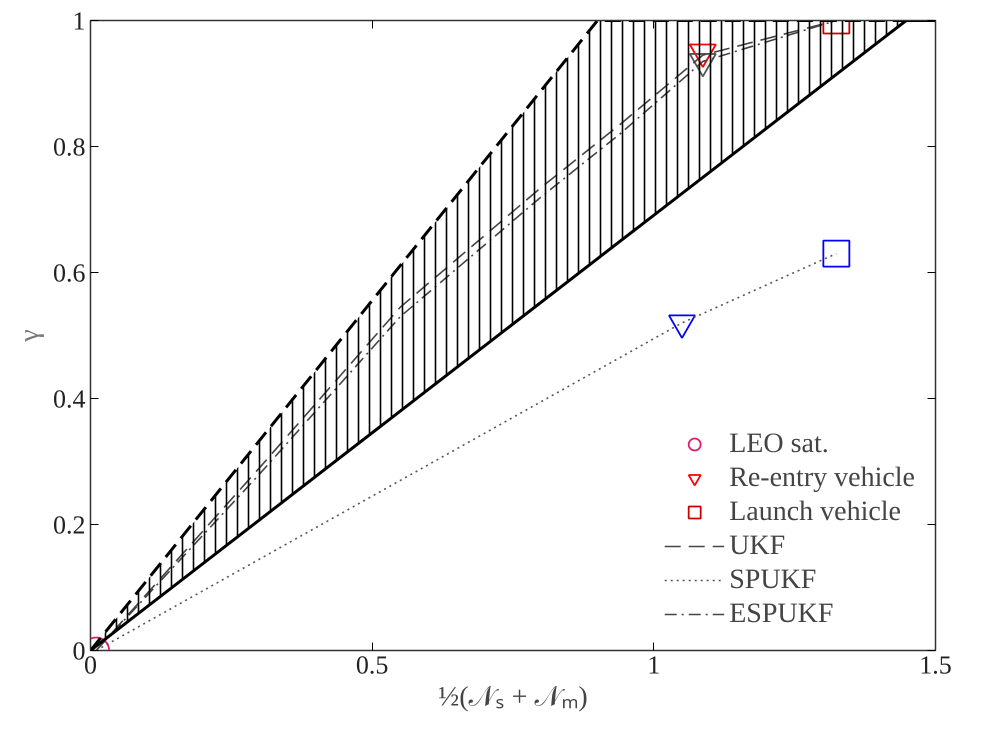  What do you see at coordinates (781, 614) in the screenshot?
I see `legend-label: ESPUKF` at bounding box center [781, 614].